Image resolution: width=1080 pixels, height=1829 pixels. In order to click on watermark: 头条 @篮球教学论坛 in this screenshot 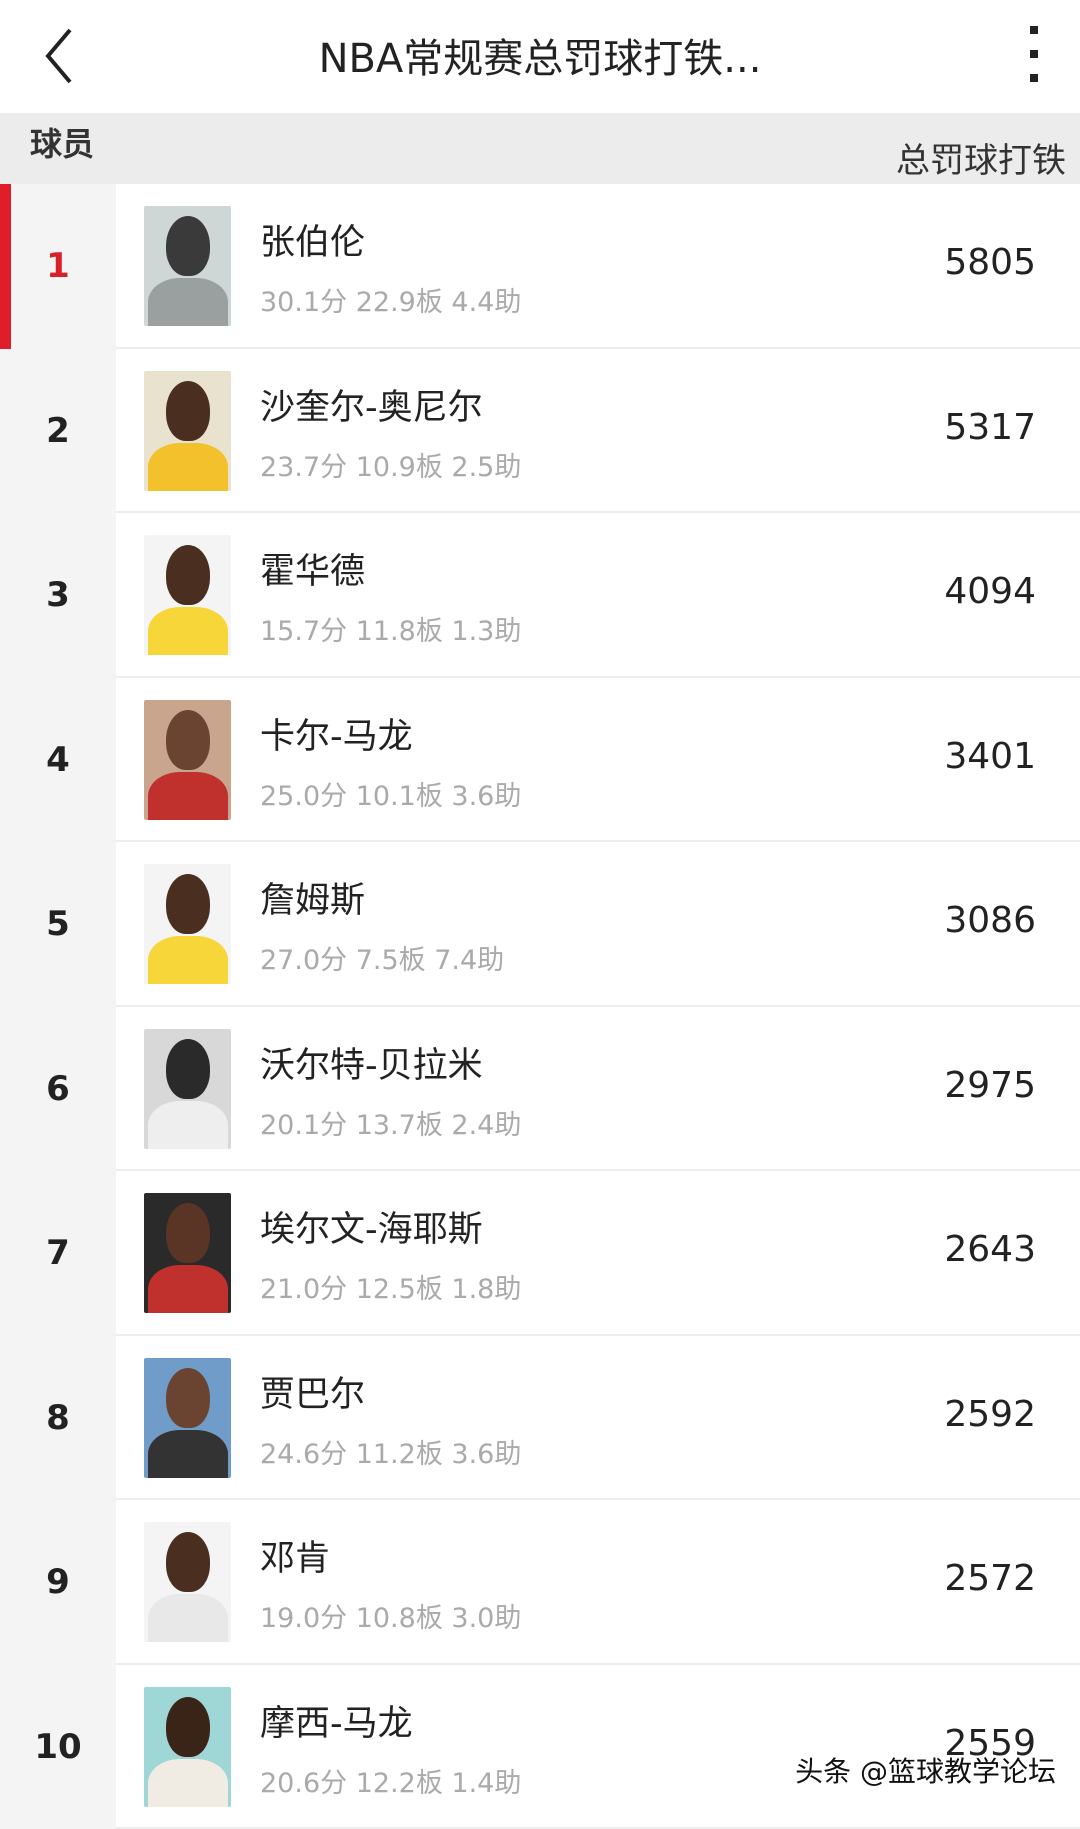, I will do `click(925, 1770)`.